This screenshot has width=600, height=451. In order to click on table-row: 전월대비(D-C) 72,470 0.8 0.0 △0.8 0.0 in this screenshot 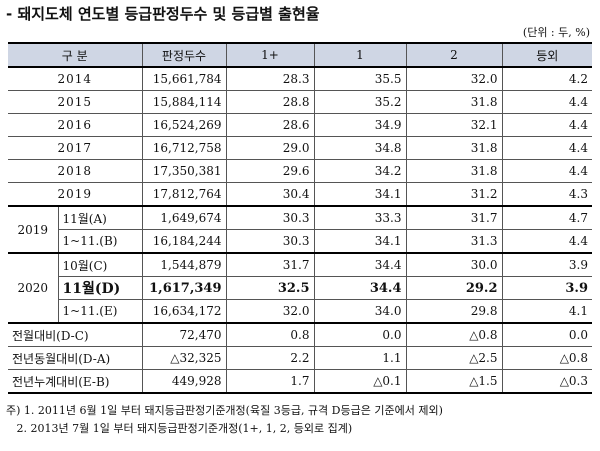, I will do `click(300, 334)`.